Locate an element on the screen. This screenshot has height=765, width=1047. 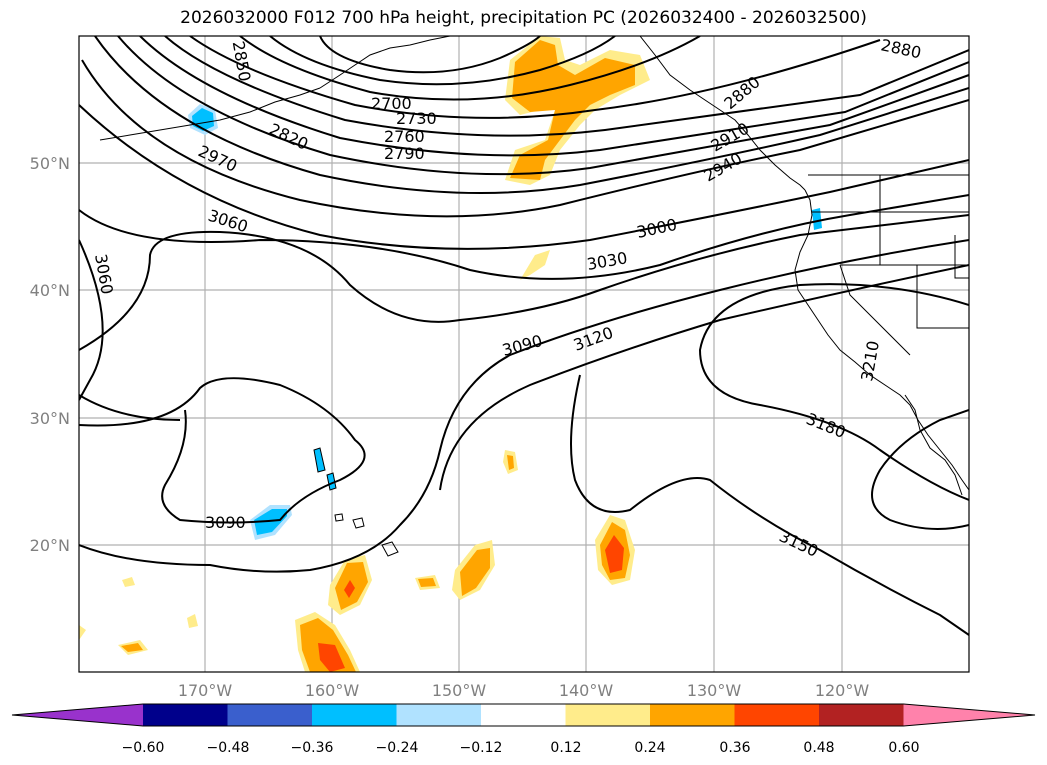
svg-text: 3090 is located at coordinates (225, 522).